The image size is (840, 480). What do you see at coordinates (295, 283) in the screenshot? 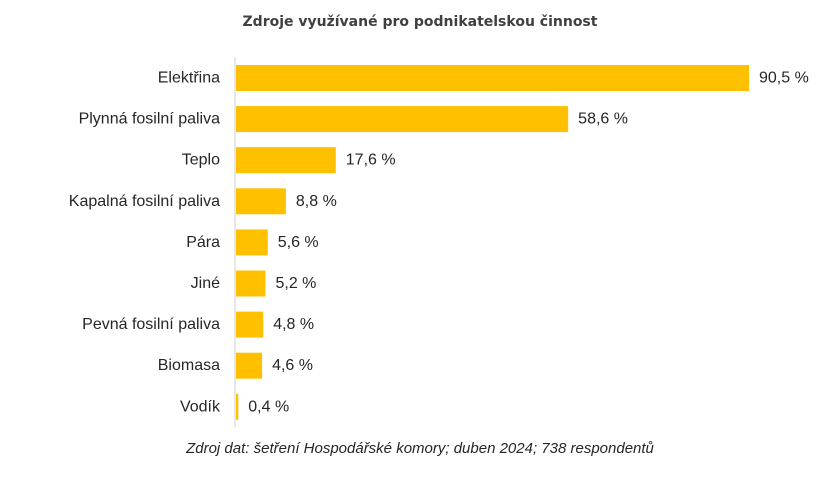
I see `value-label: 5,2 %` at bounding box center [295, 283].